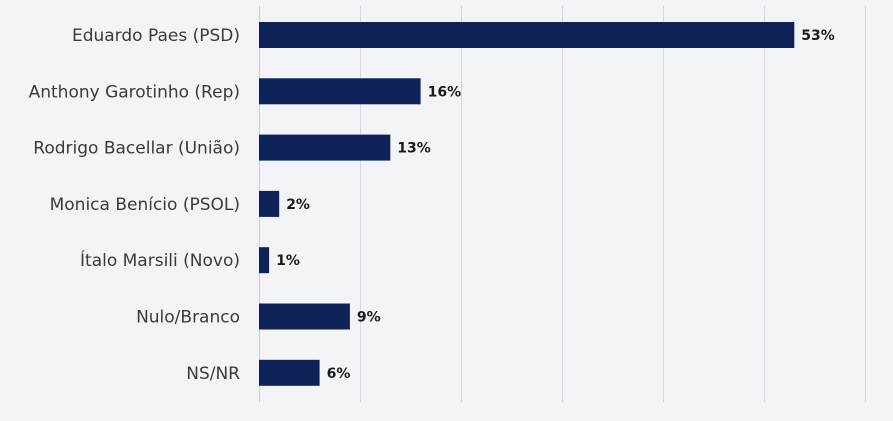 The image size is (893, 421). What do you see at coordinates (213, 374) in the screenshot?
I see `category-label: NS/NR` at bounding box center [213, 374].